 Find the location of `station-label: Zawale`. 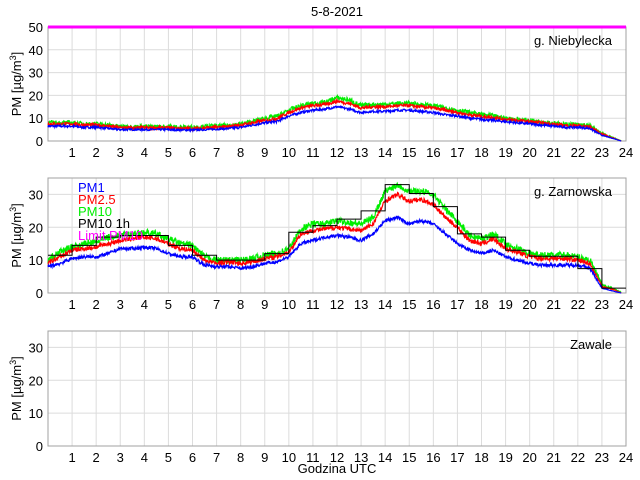

station-label: Zawale is located at coordinates (591, 344).